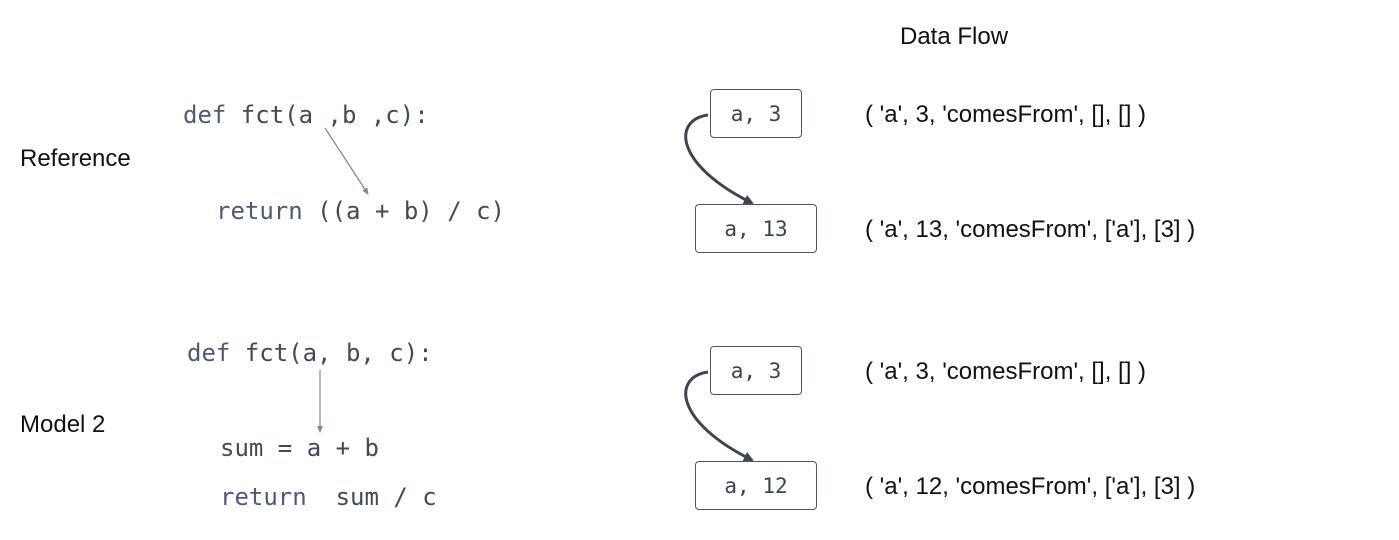 The image size is (1399, 540). What do you see at coordinates (756, 228) in the screenshot?
I see `reference-node-target: a, 13` at bounding box center [756, 228].